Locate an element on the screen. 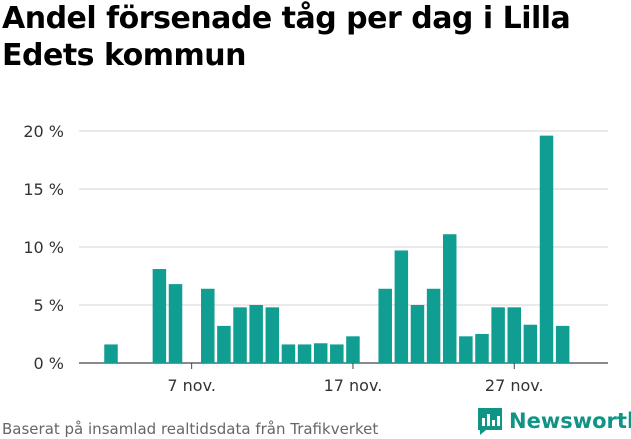  bar-18-nov is located at coordinates (385, 325).